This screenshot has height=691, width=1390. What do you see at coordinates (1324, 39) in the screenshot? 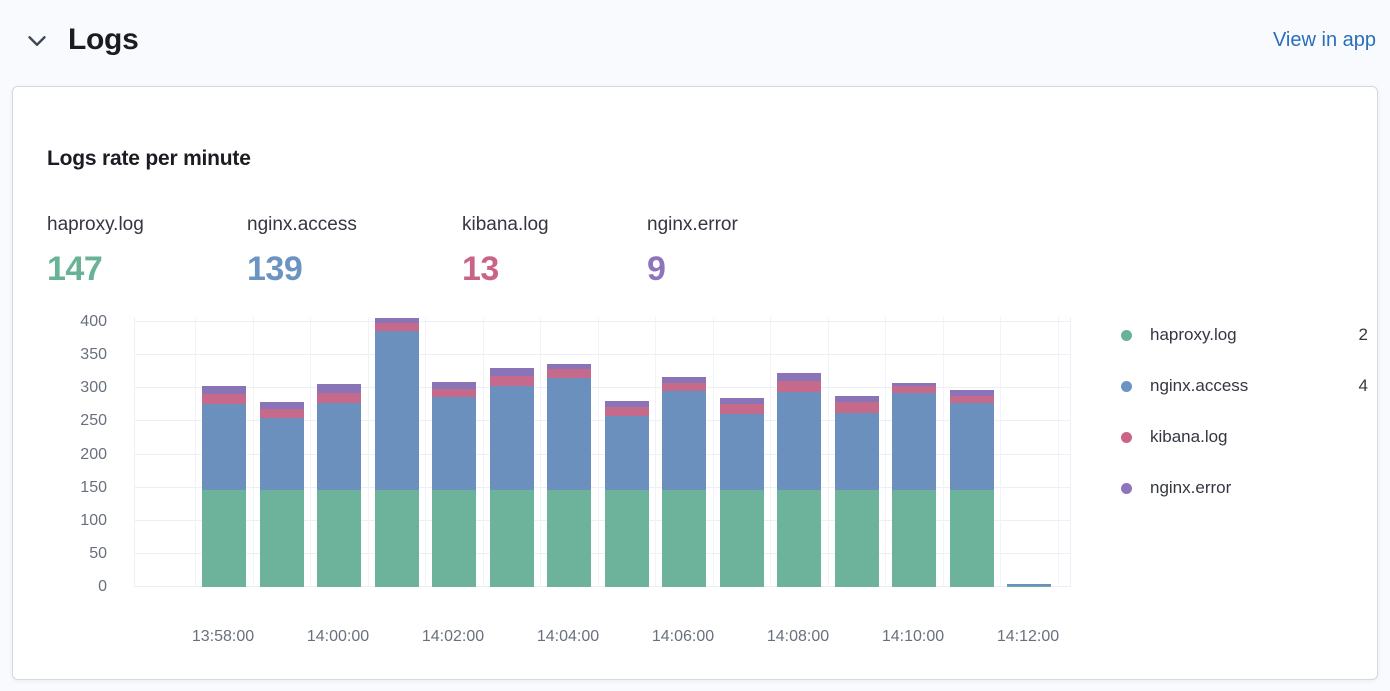
I see `view-in-app-link: View in app` at bounding box center [1324, 39].